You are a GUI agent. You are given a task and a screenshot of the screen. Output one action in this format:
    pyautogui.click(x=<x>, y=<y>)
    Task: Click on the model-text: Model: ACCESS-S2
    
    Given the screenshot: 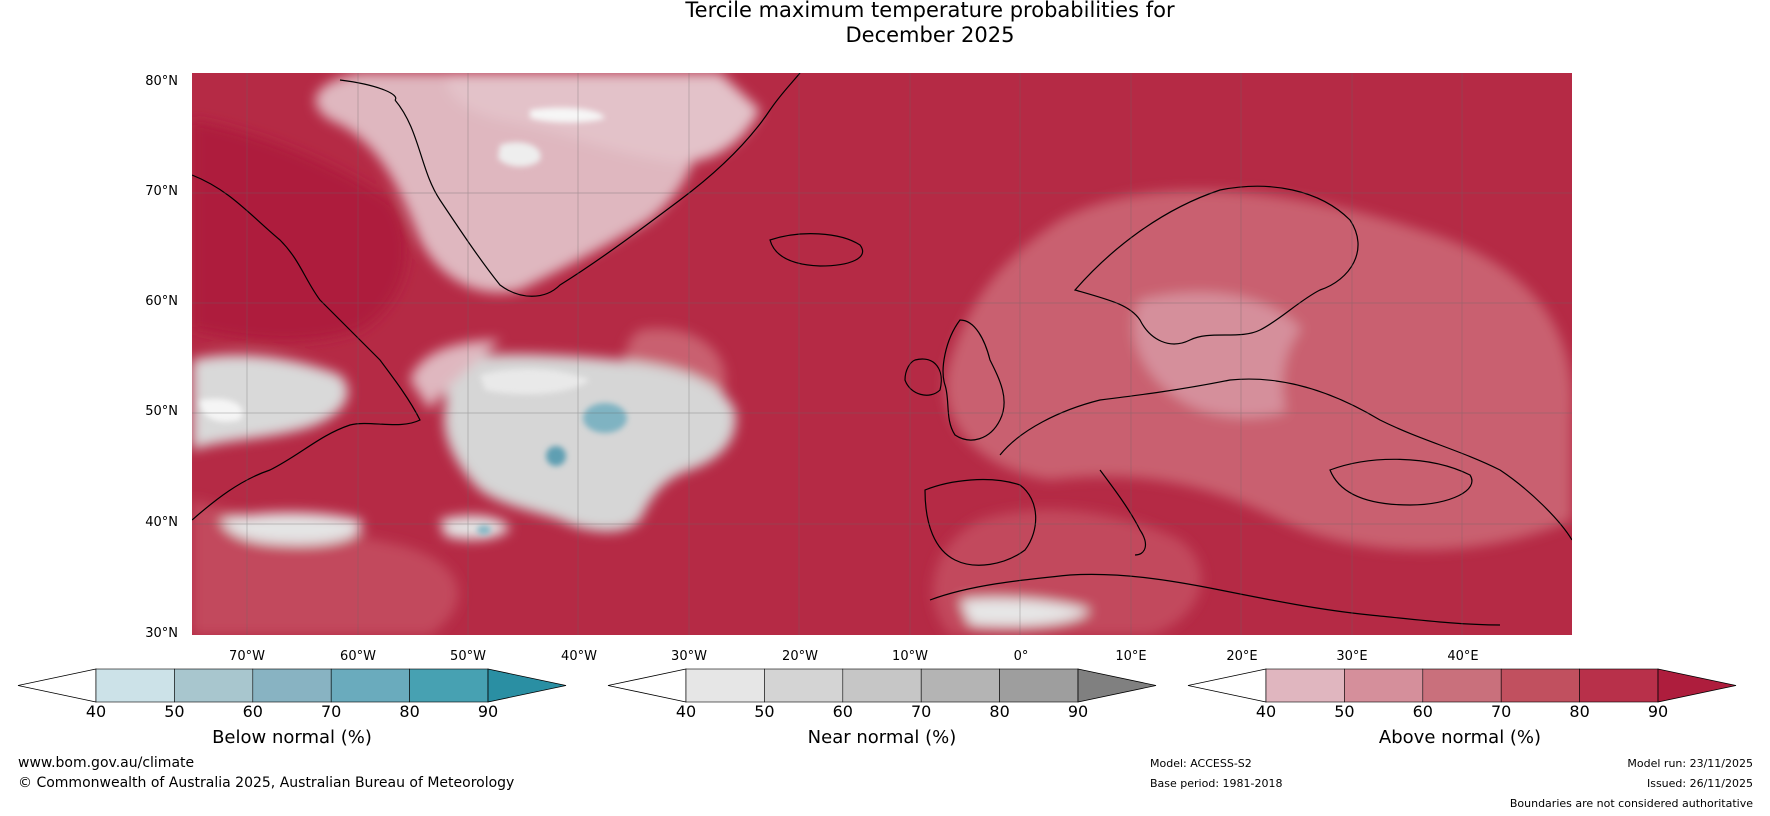 What is the action you would take?
    pyautogui.click(x=1201, y=763)
    